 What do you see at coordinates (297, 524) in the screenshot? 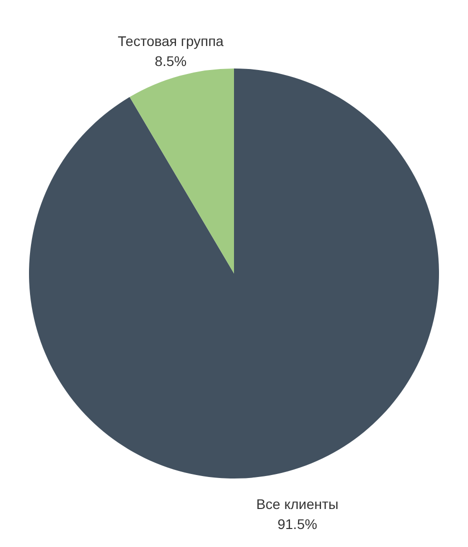
I see `data-label: 91.5%` at bounding box center [297, 524].